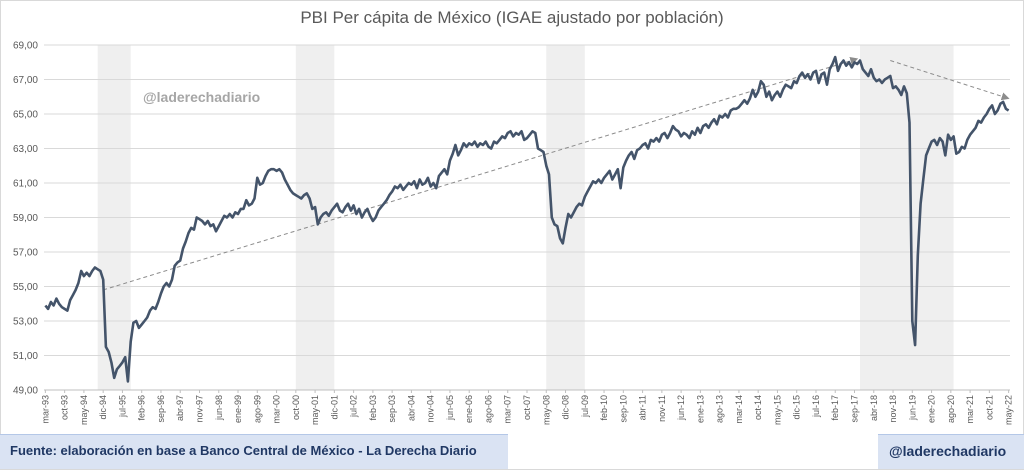 The width and height of the screenshot is (1024, 470). I want to click on x-tick-label: may-08, so click(546, 410).